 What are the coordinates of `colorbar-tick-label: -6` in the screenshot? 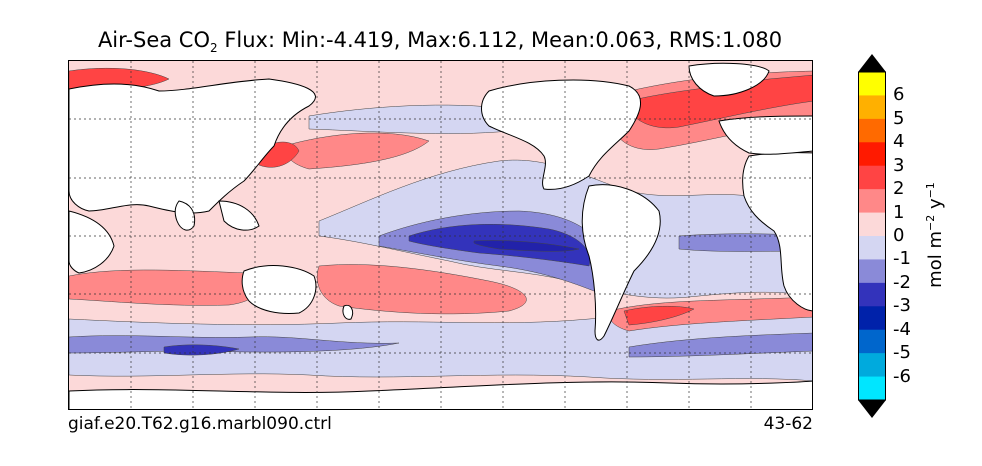 It's located at (902, 376).